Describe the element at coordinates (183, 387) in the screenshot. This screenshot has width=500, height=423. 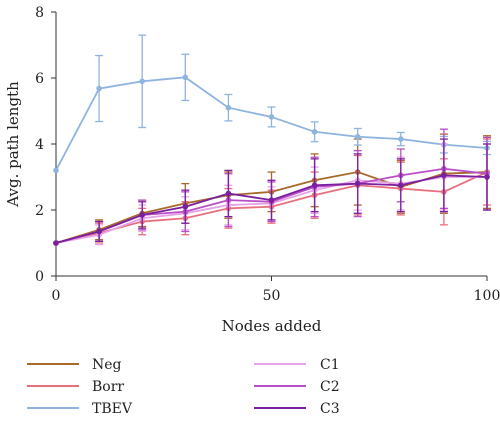
I see `legend: Neg Borr TBEV C1 C2 C3` at that location.